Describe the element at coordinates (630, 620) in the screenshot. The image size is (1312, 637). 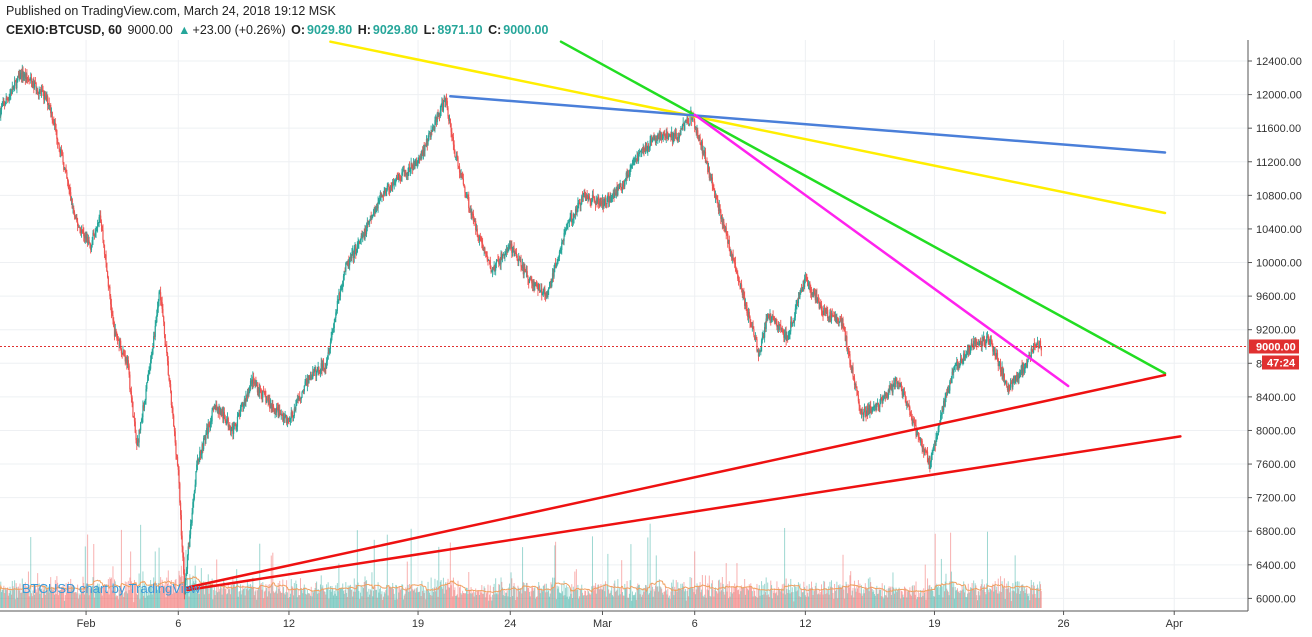
I see `time-axis: Feb 6 12 19 24 Mar 6 12 19 26 Apr` at that location.